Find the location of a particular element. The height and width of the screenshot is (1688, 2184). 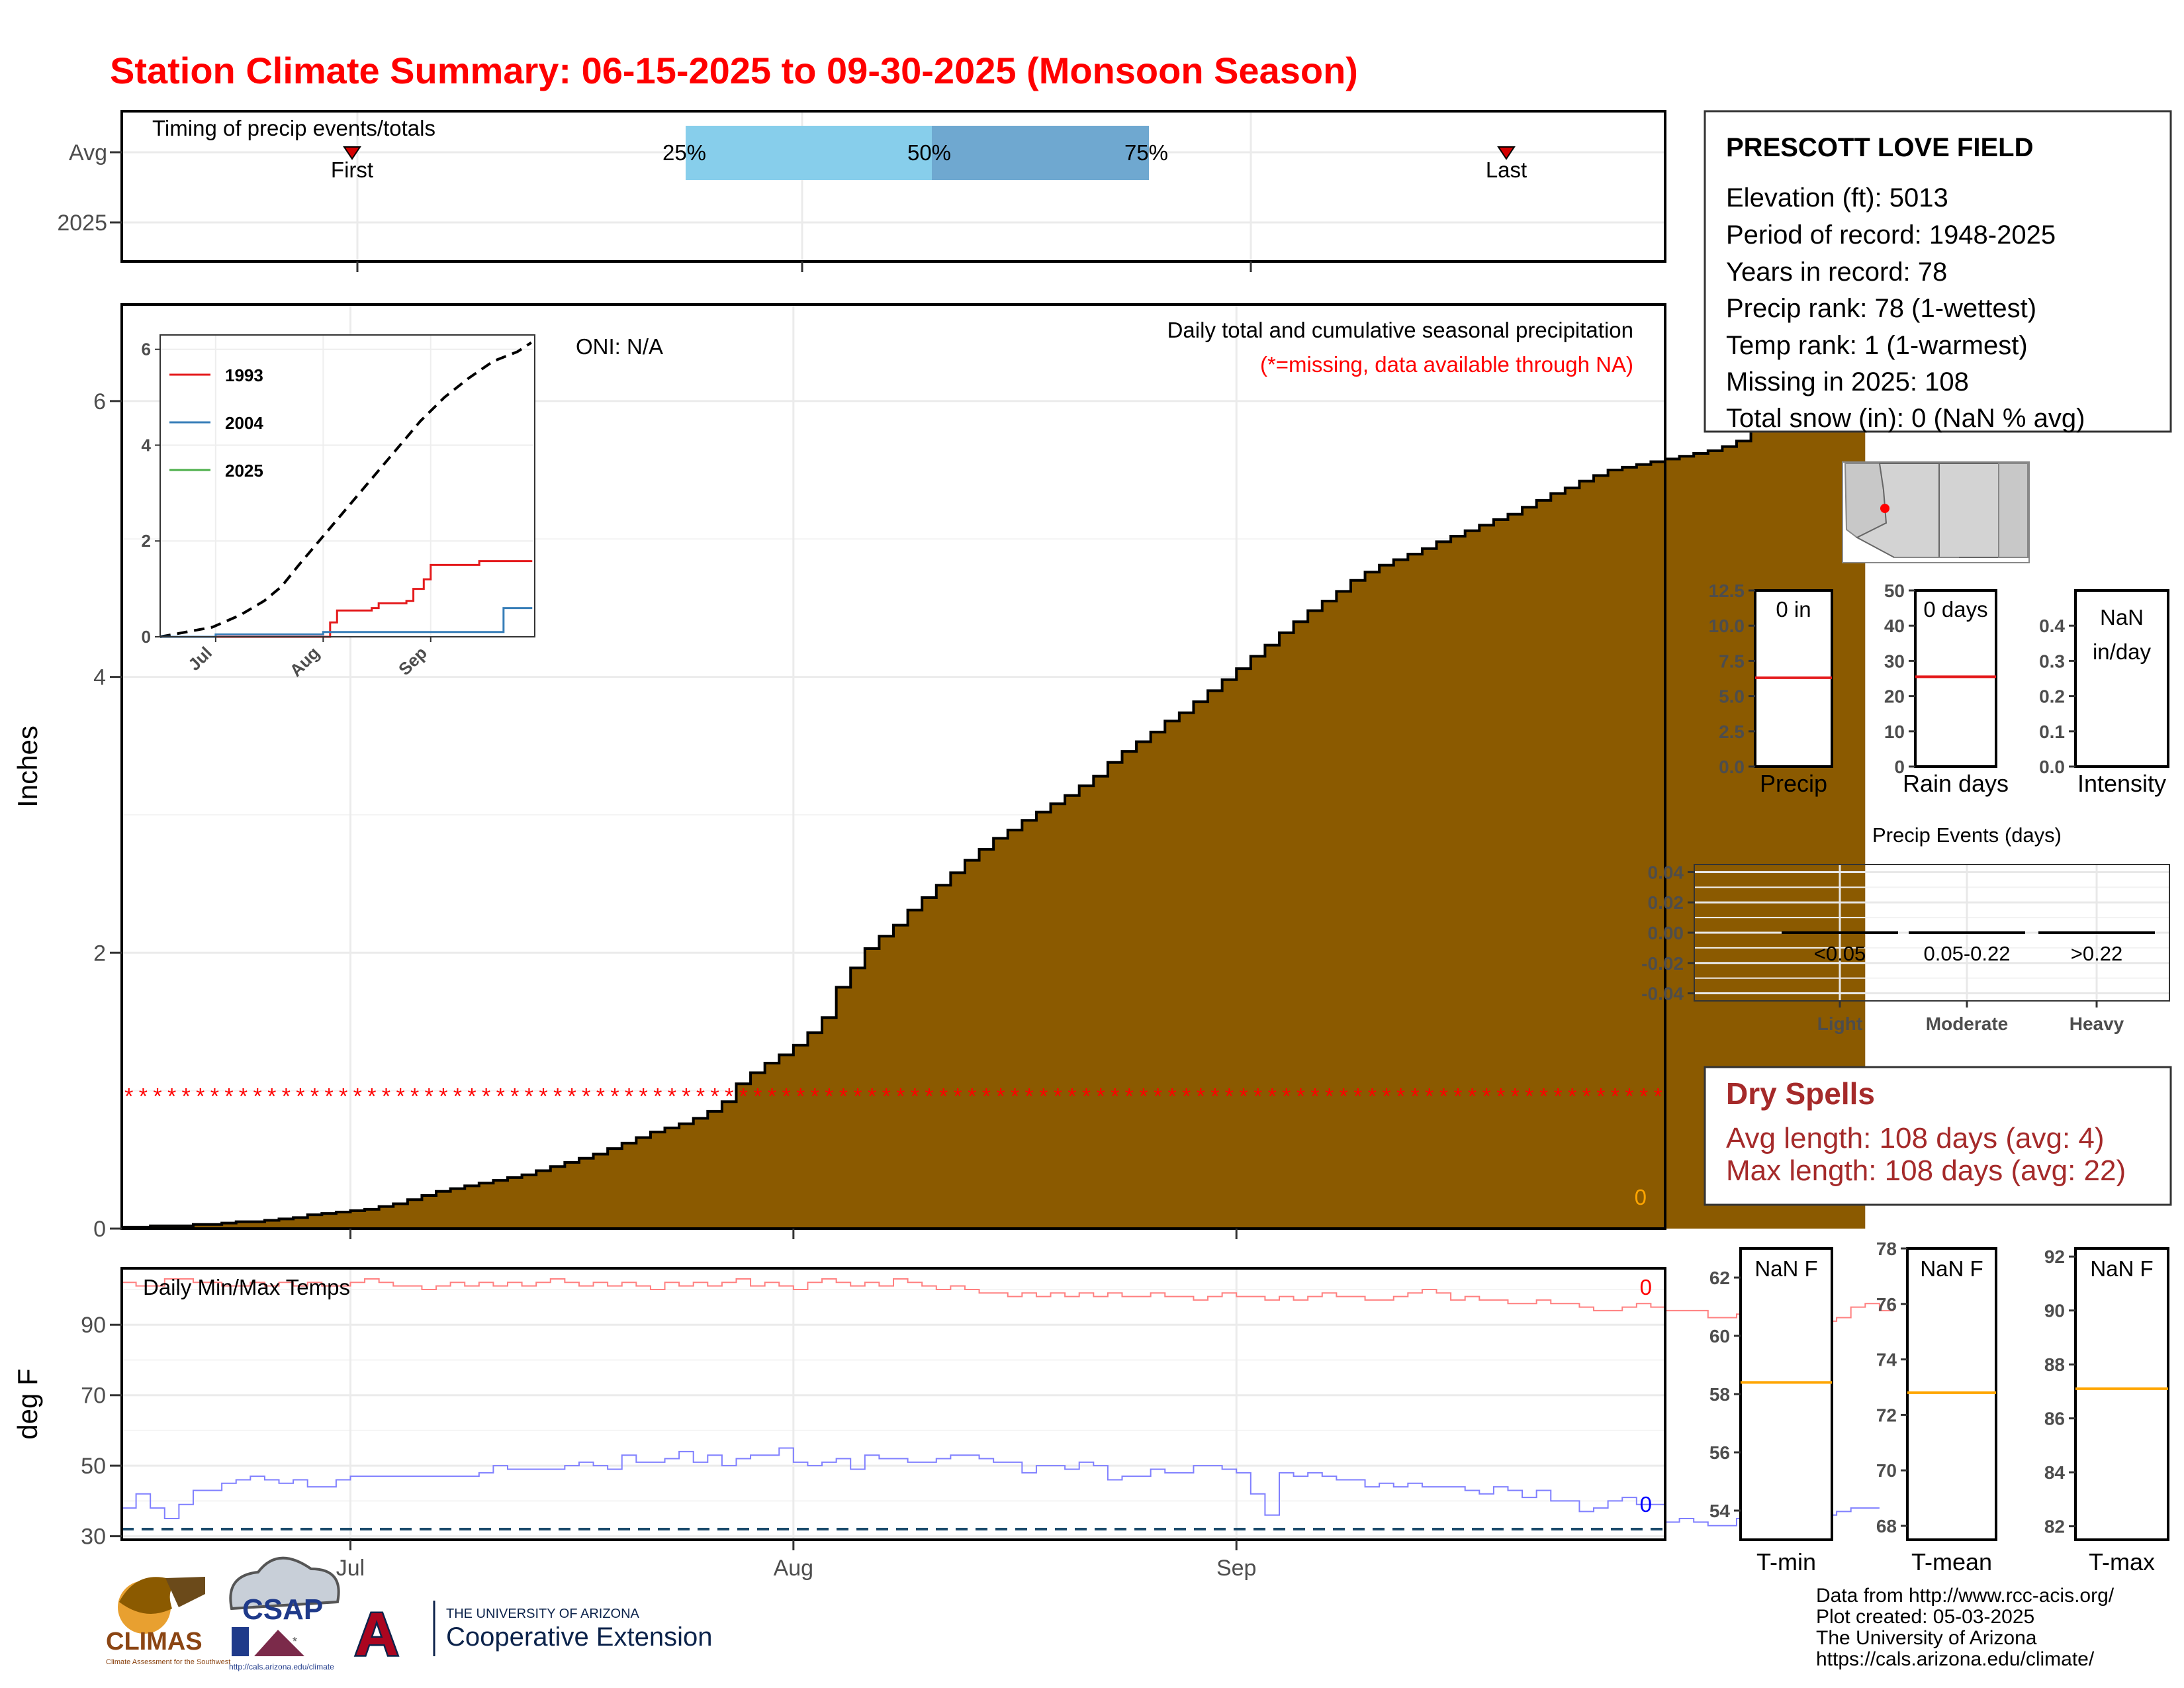

inset-frame is located at coordinates (347, 485).